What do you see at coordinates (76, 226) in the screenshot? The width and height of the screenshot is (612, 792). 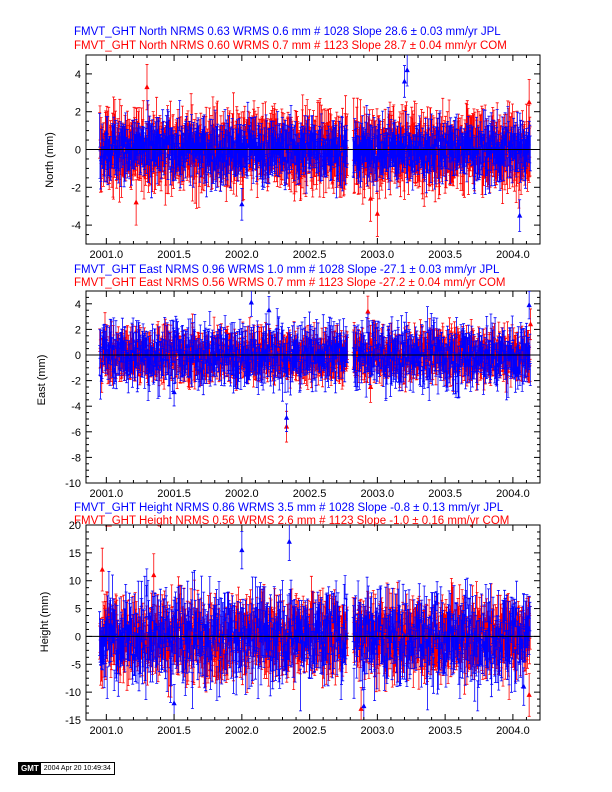 I see `north-y-tick-label: -4` at bounding box center [76, 226].